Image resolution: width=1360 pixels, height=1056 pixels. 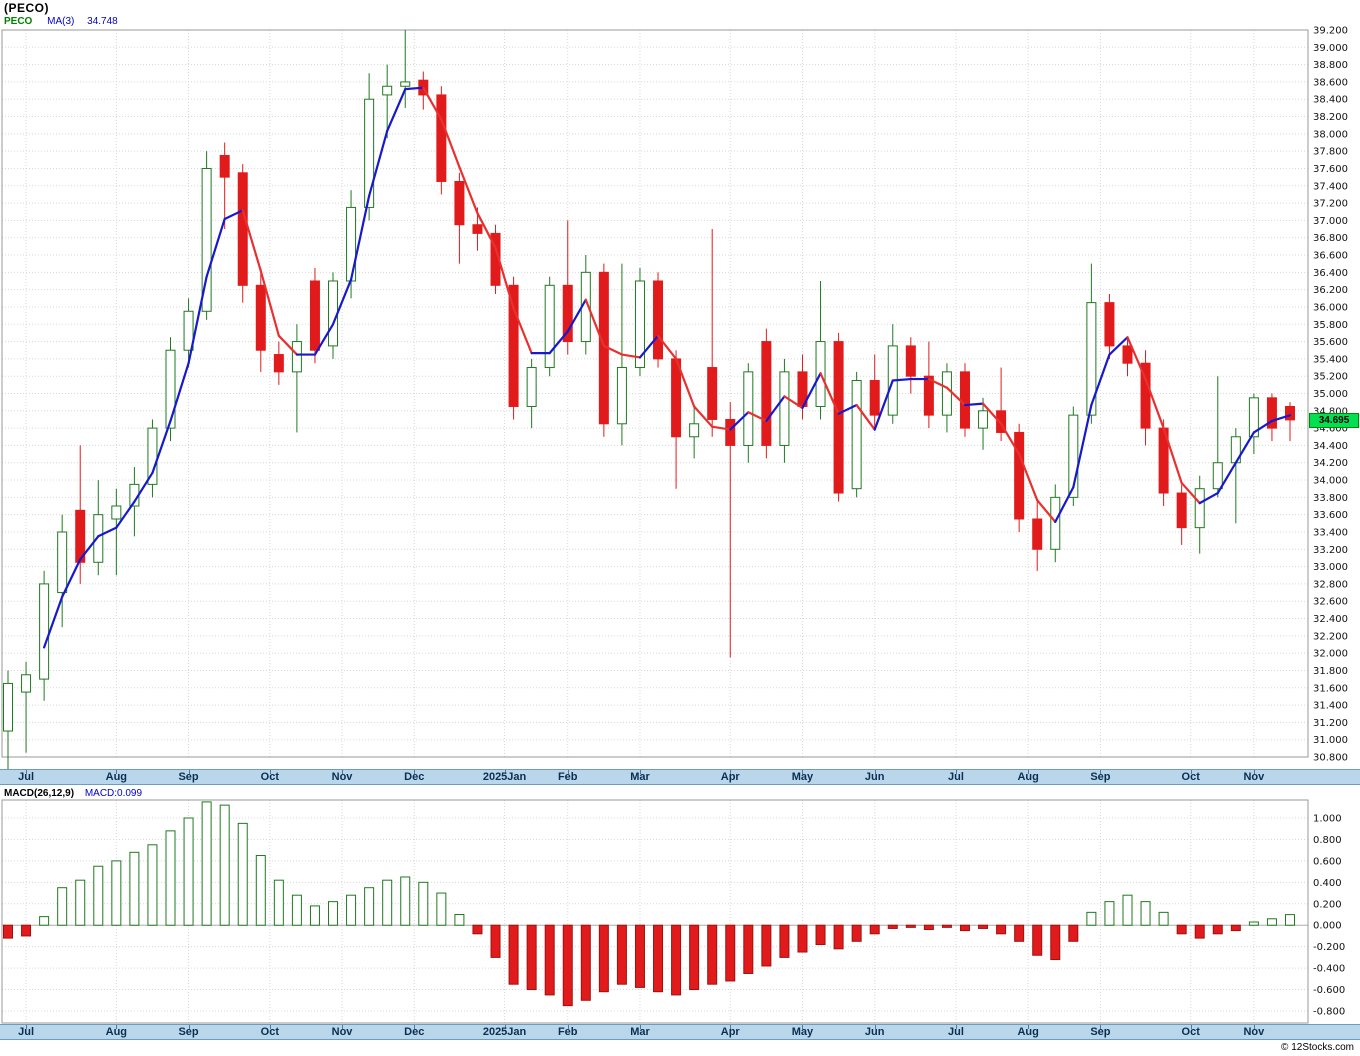 What do you see at coordinates (1330, 256) in the screenshot?
I see `svg-text: 36.600` at bounding box center [1330, 256].